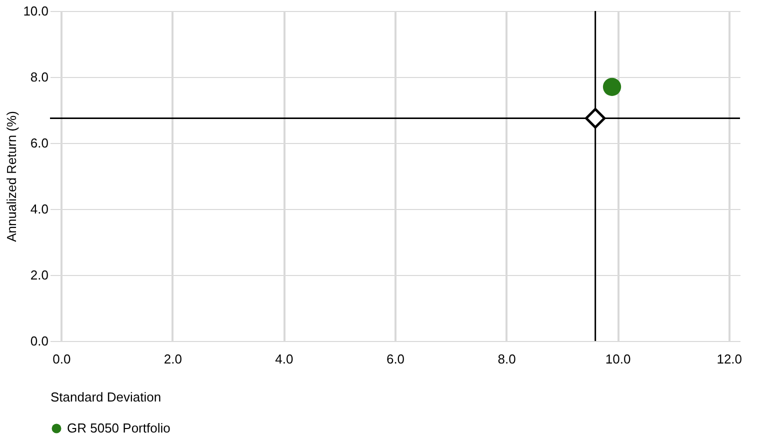 The width and height of the screenshot is (779, 444). What do you see at coordinates (39, 275) in the screenshot?
I see `y-tick-label: 2.0` at bounding box center [39, 275].